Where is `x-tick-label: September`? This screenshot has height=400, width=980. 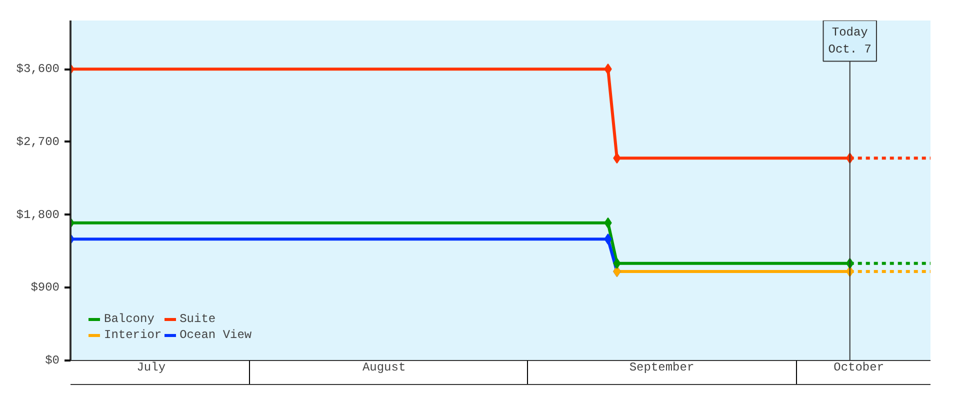
x-tick-label: September is located at coordinates (661, 367).